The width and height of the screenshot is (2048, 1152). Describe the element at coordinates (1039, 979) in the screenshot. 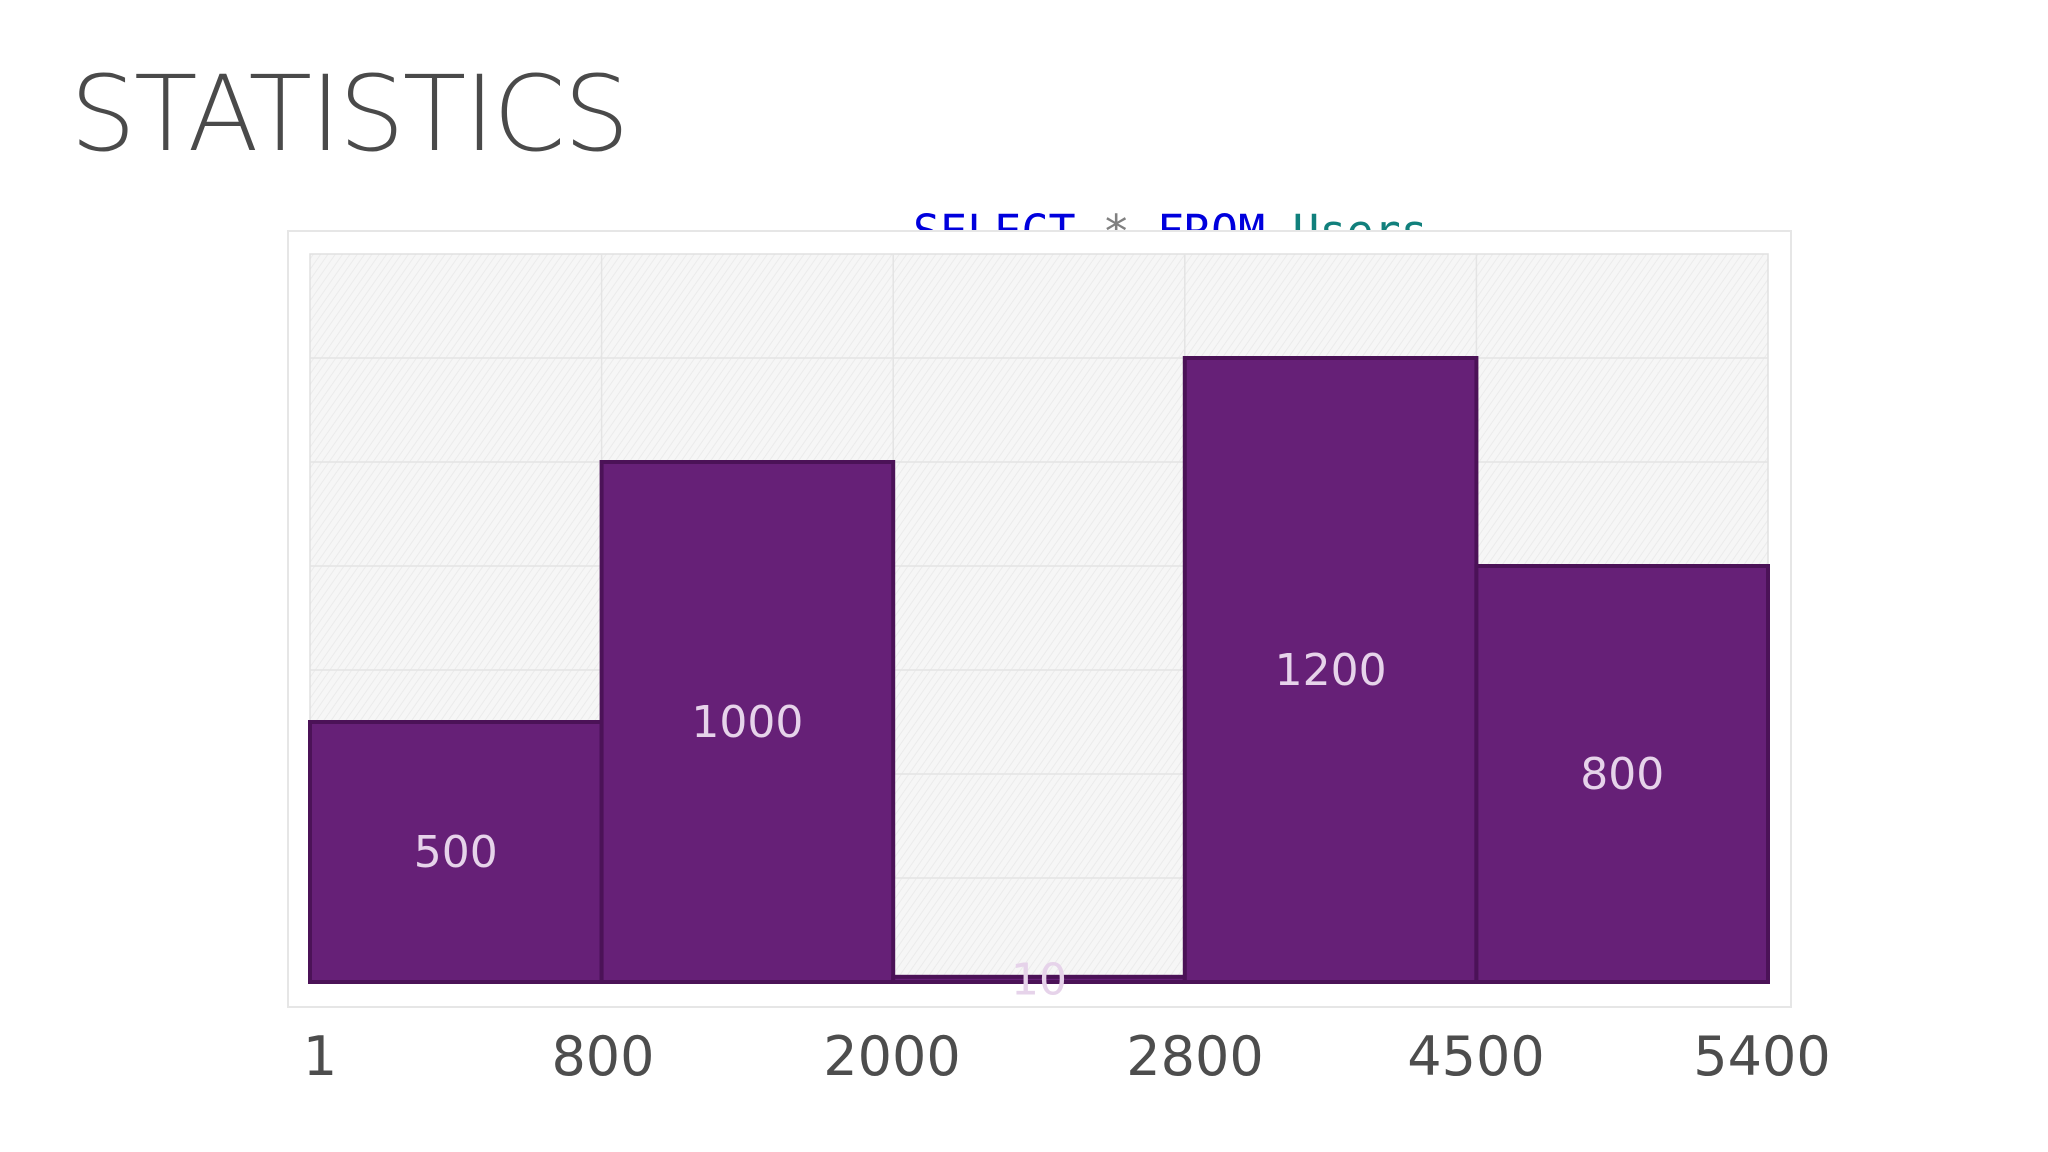

I see `bar-value-label: 10` at that location.